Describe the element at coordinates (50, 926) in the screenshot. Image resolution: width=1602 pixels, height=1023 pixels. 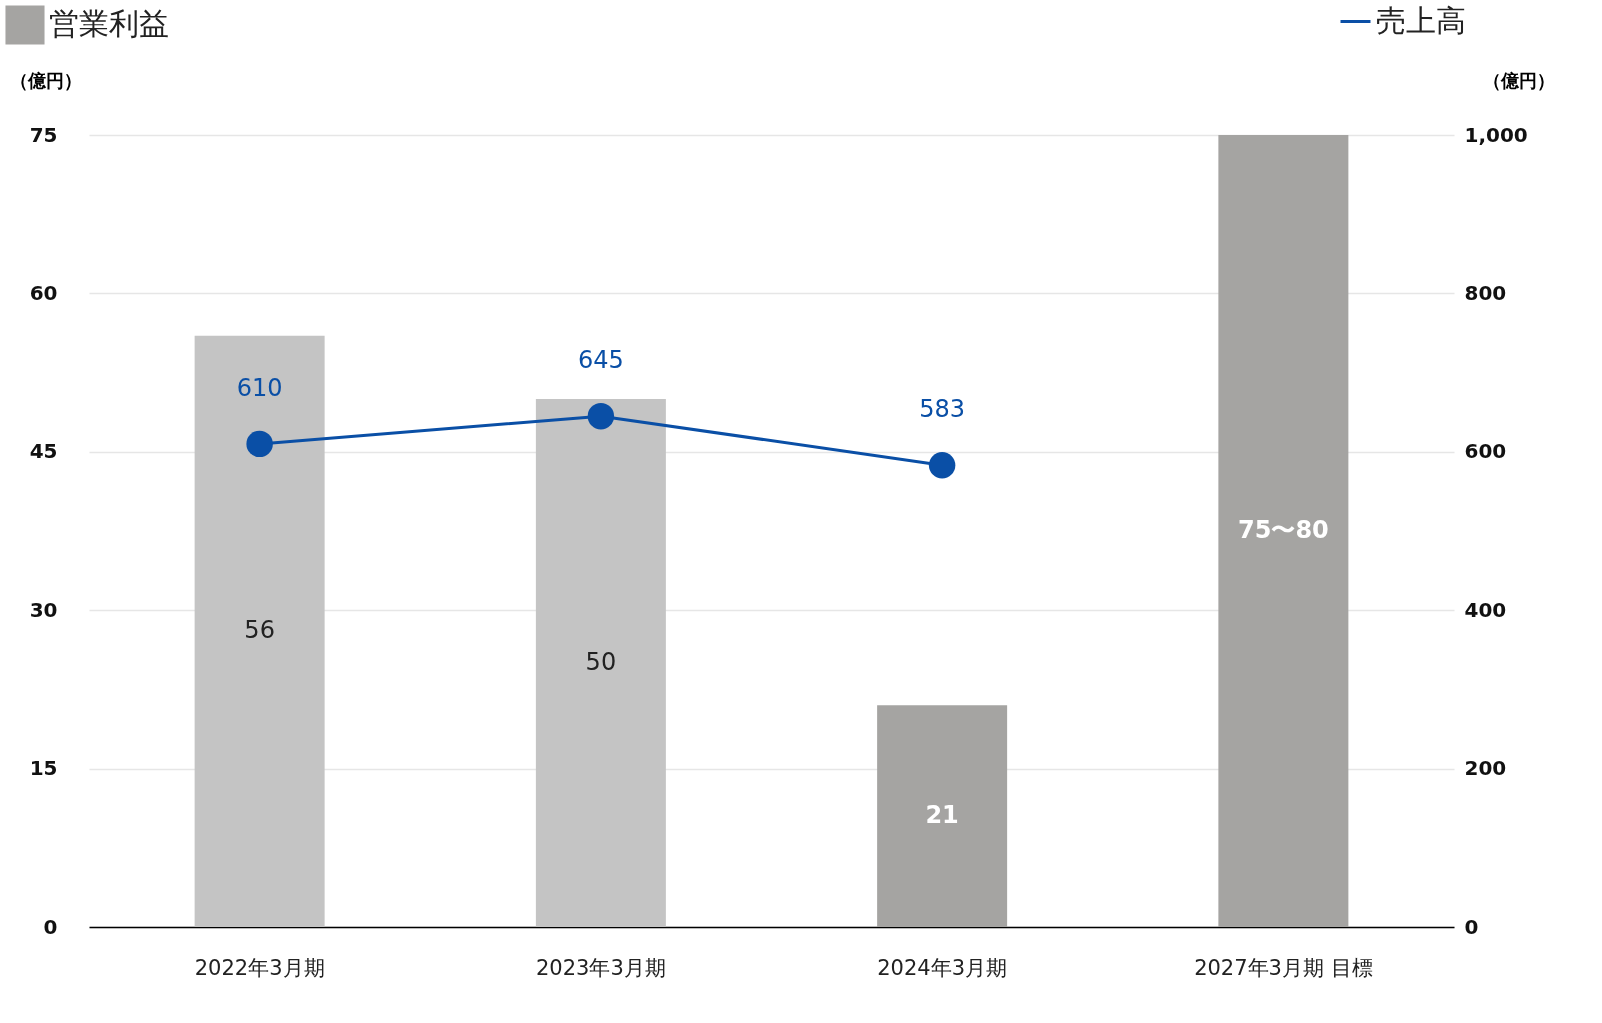
I see `y-tick-label: 0` at that location.